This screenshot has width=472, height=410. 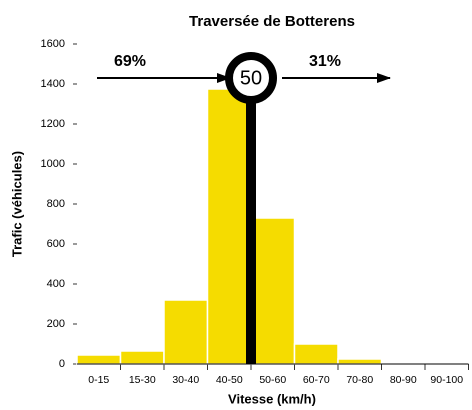 I want to click on x-tick-label: 0-15, so click(x=98, y=380).